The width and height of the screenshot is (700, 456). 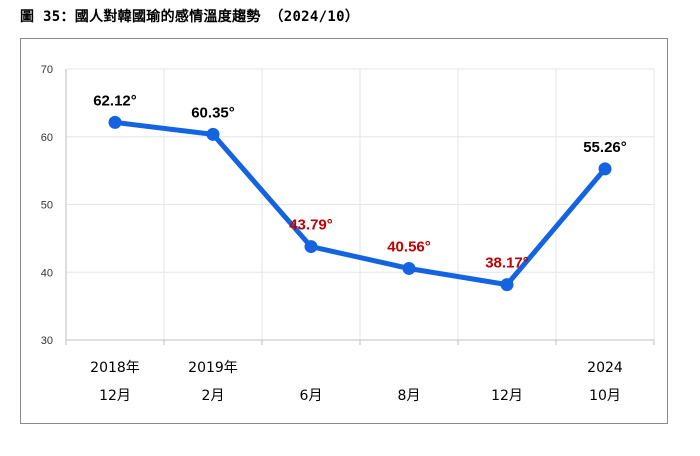 I want to click on x-tick-label: 2018年, so click(x=115, y=368).